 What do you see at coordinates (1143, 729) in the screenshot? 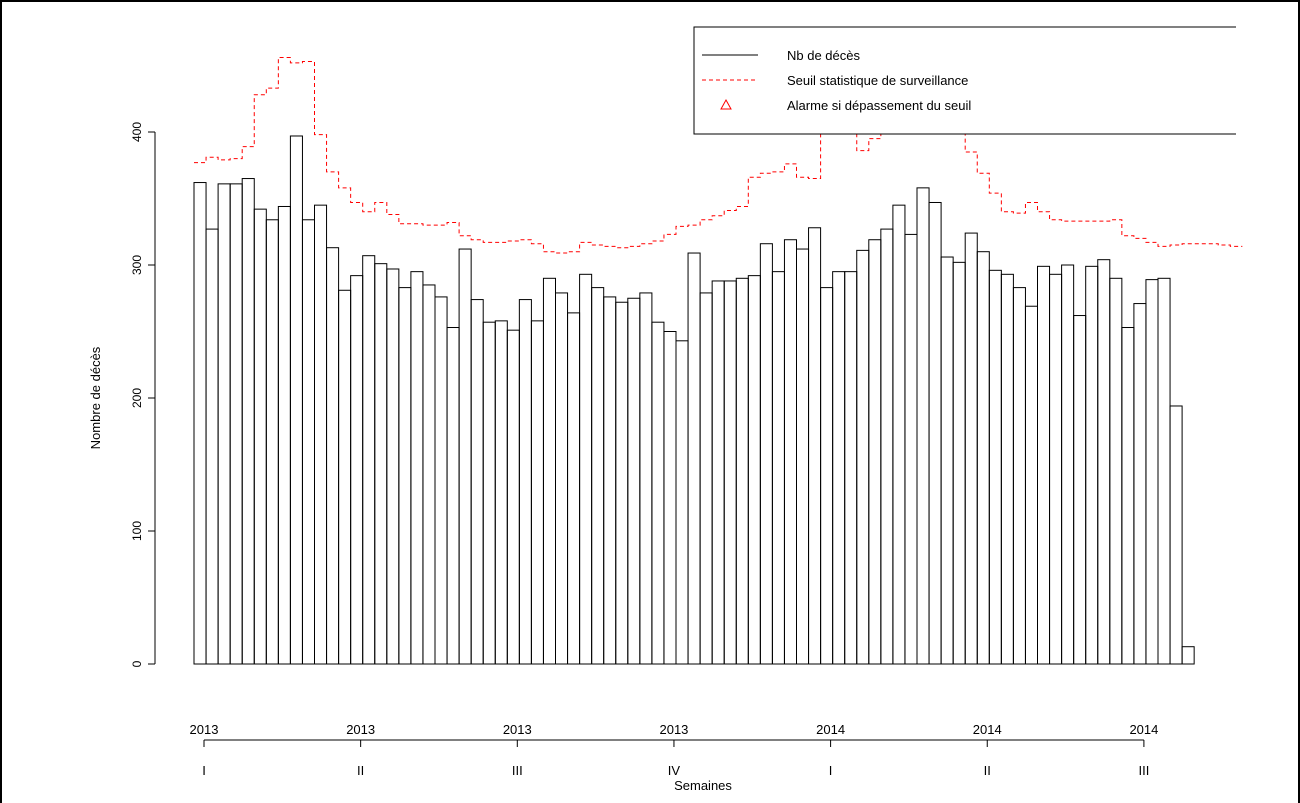
I see `x-year-label-6: 2014` at bounding box center [1143, 729].